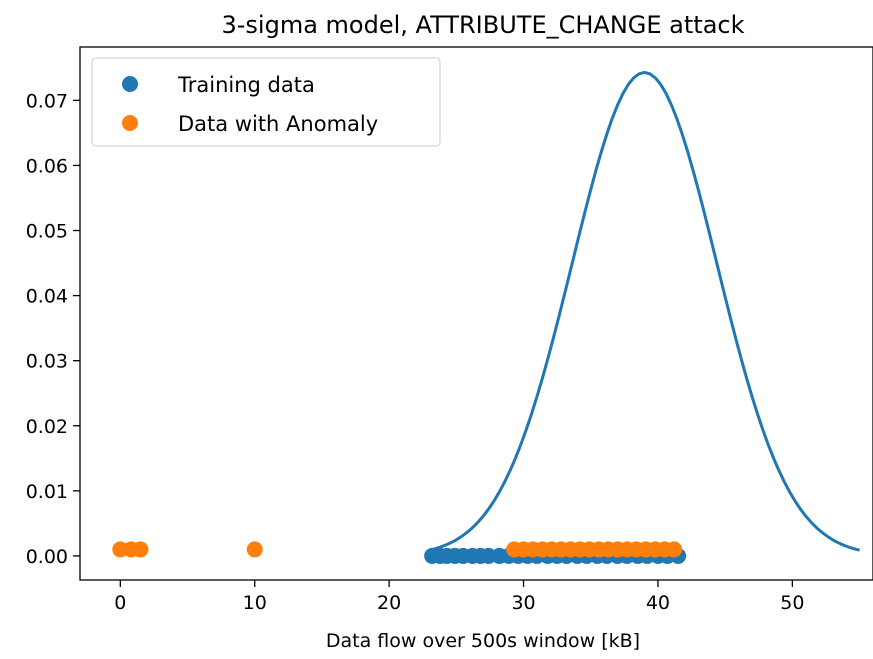 This screenshot has width=873, height=659. I want to click on x-tick-label: 10, so click(255, 603).